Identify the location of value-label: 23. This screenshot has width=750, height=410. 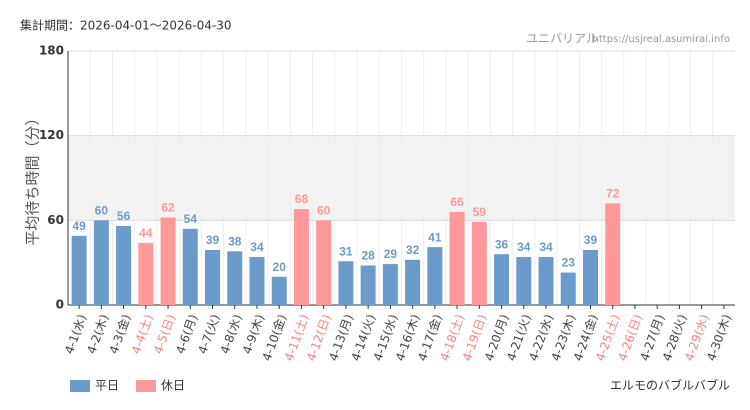
(569, 263).